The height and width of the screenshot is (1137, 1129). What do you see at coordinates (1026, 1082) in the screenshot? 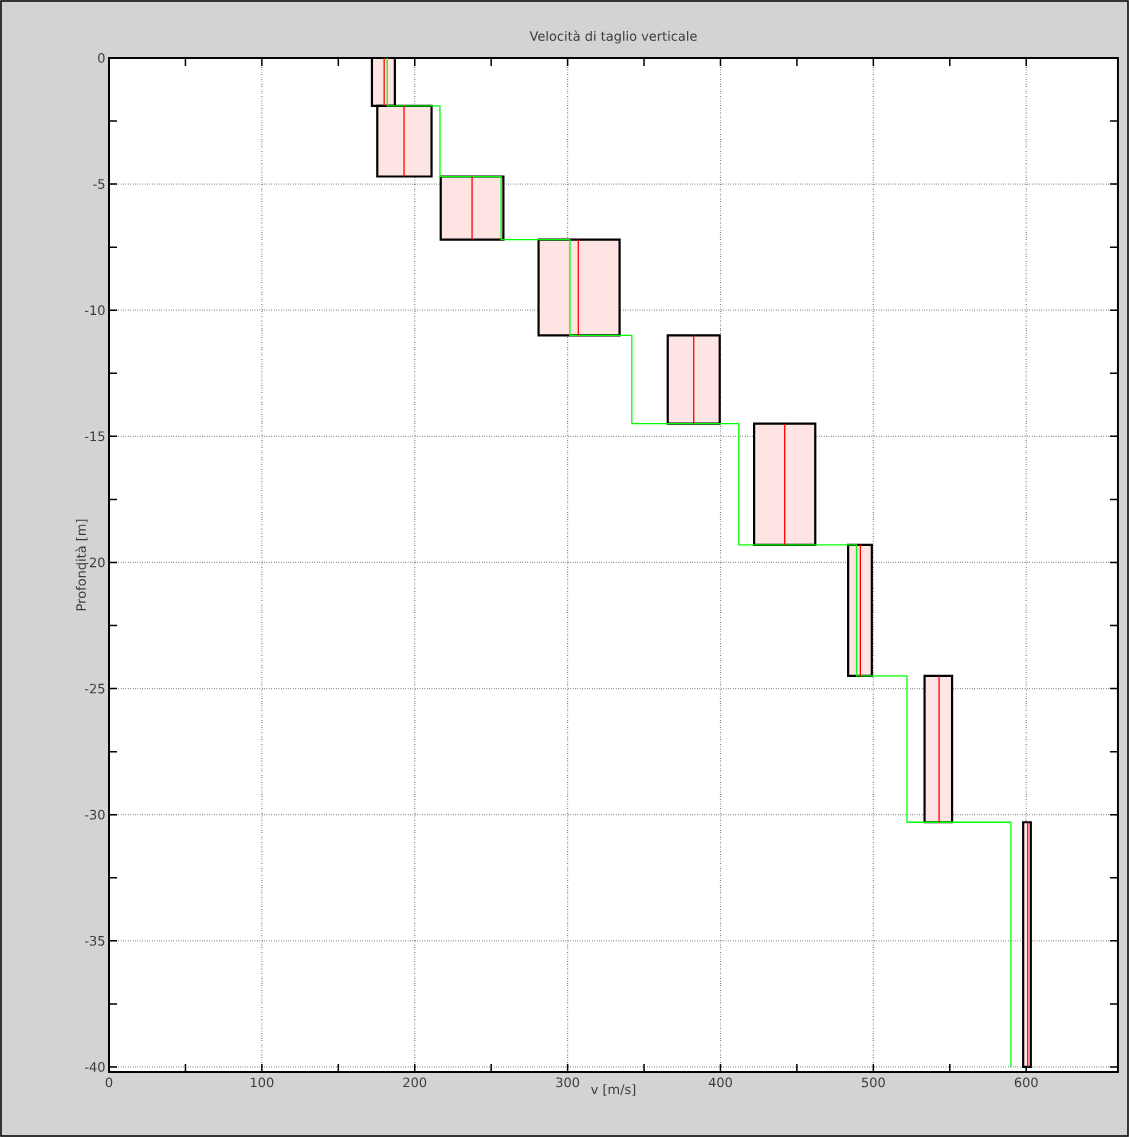
I see `x-tick-label: 600` at bounding box center [1026, 1082].